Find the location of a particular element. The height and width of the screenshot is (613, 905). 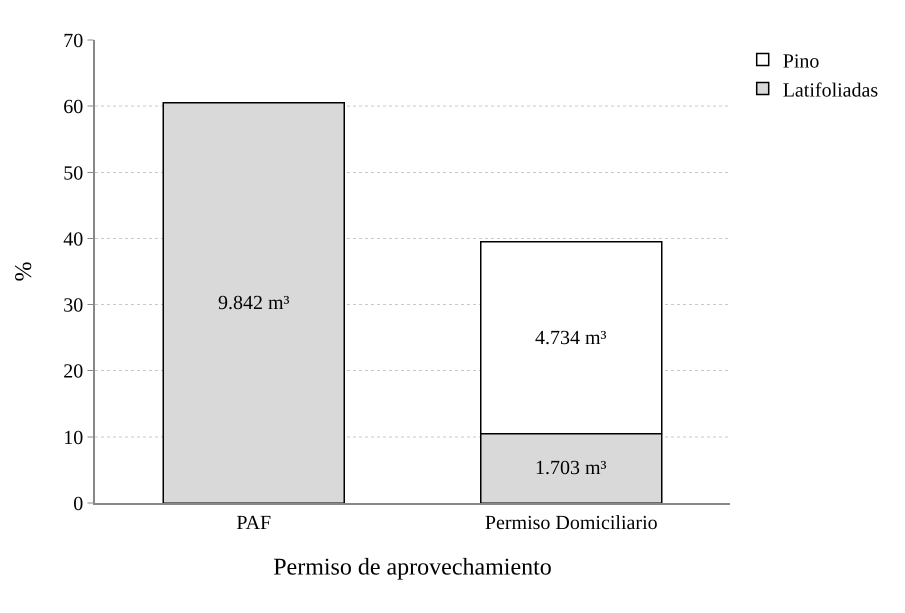

y-tick-label: 30 is located at coordinates (73, 305).